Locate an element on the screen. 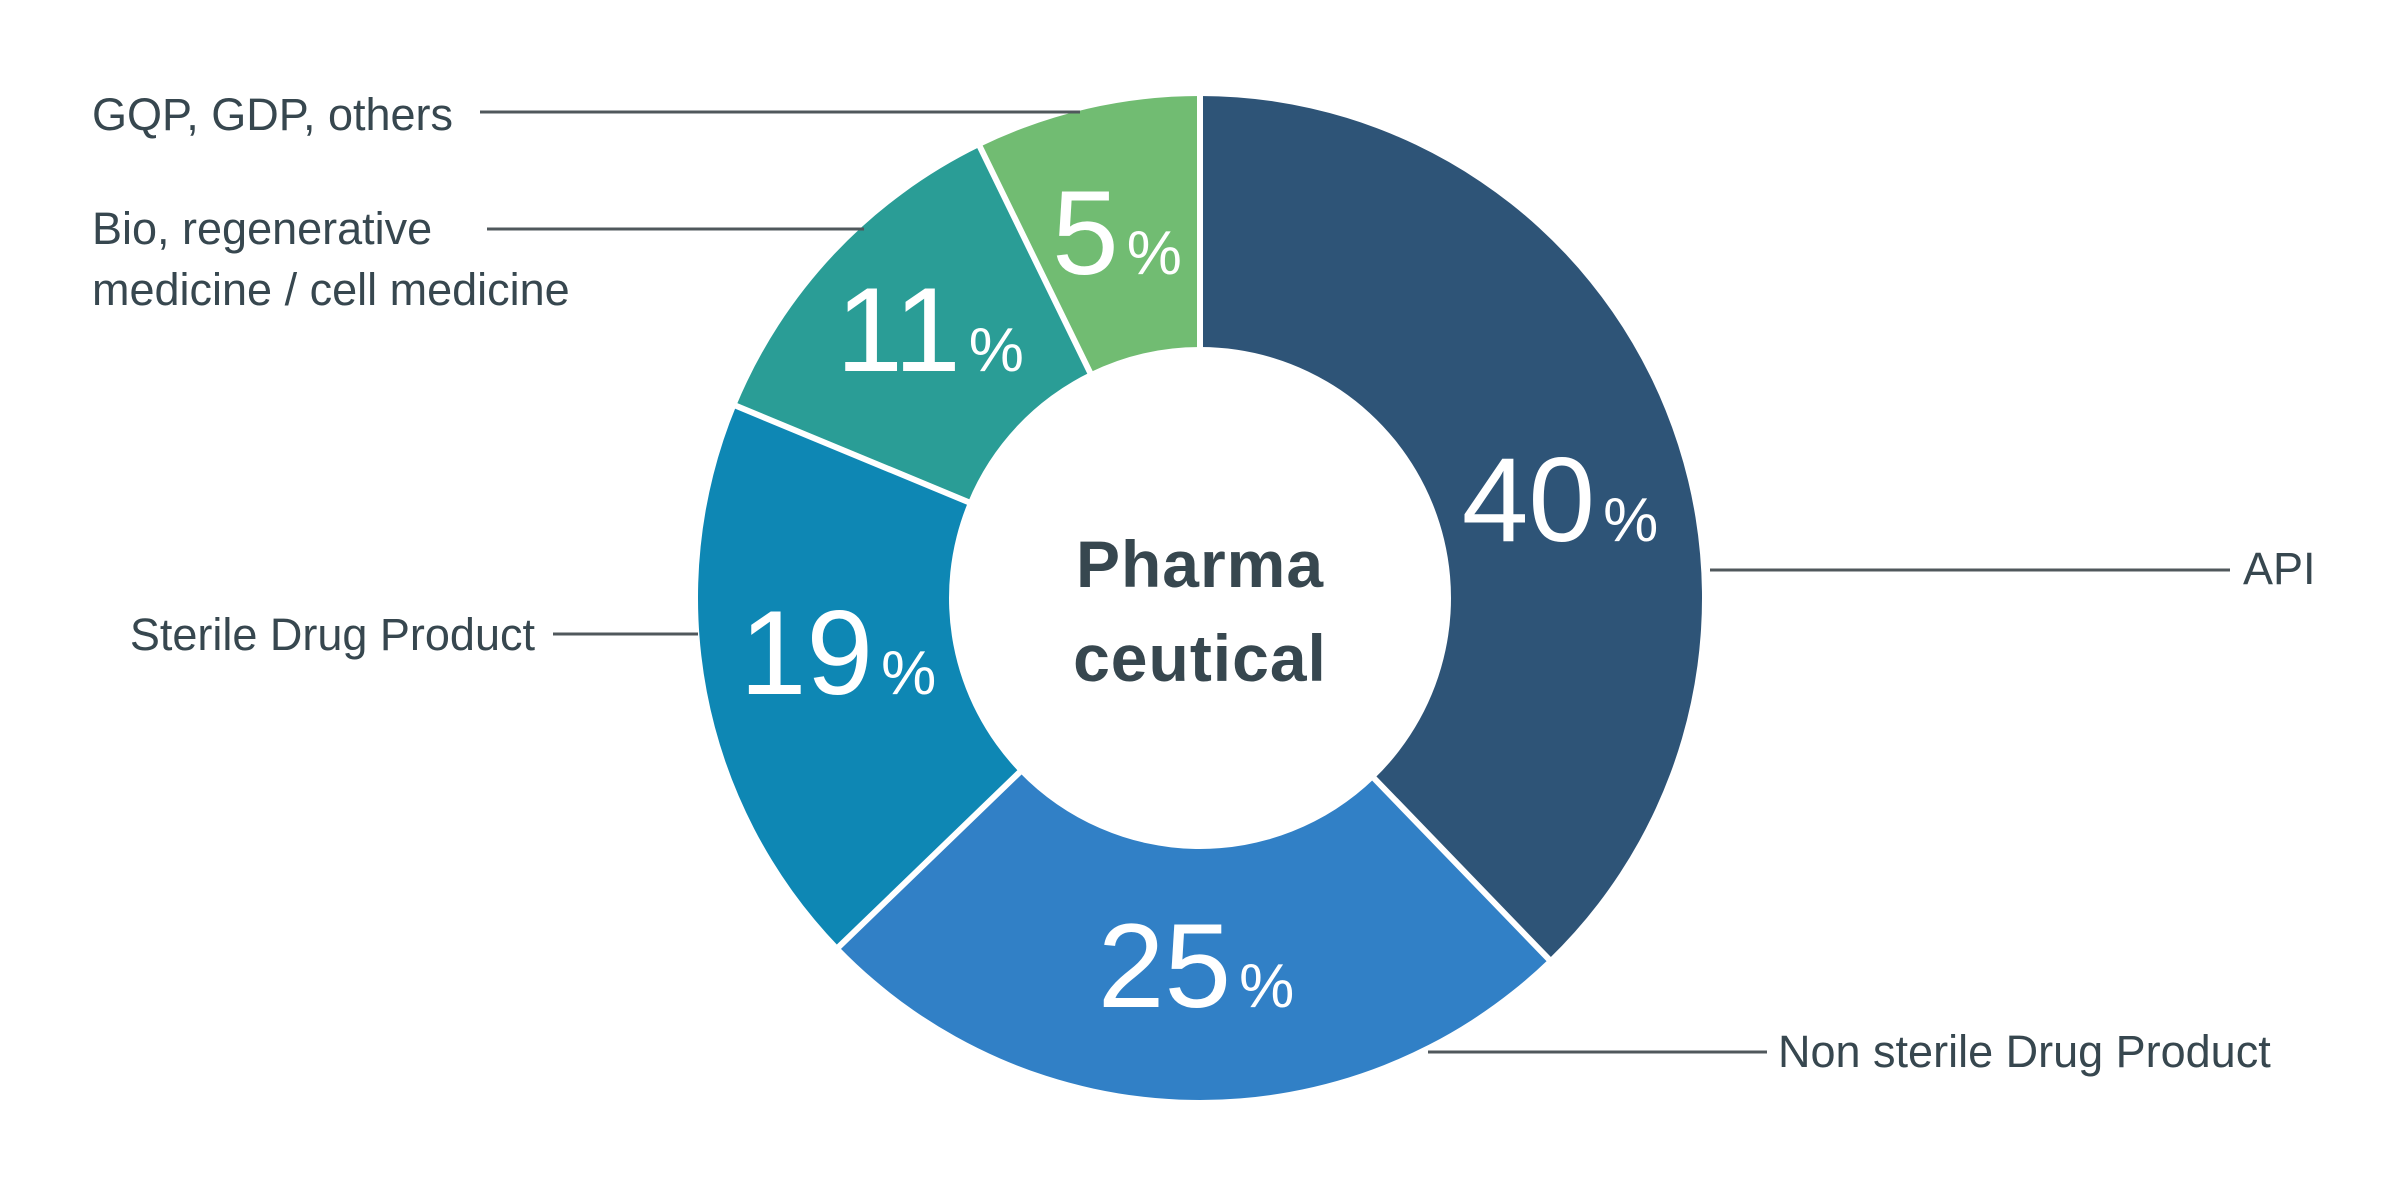 Image resolution: width=2400 pixels, height=1200 pixels. slice-divider-bio is located at coordinates (852, 453).